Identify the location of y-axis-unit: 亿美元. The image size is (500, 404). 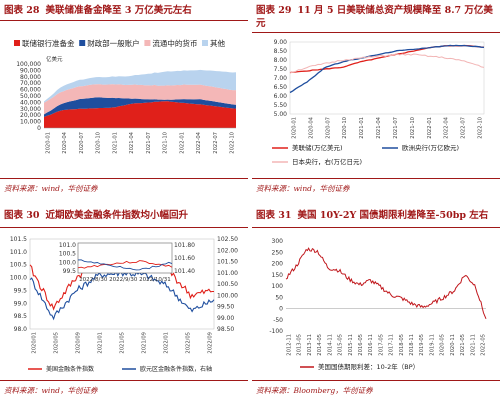
(54, 59).